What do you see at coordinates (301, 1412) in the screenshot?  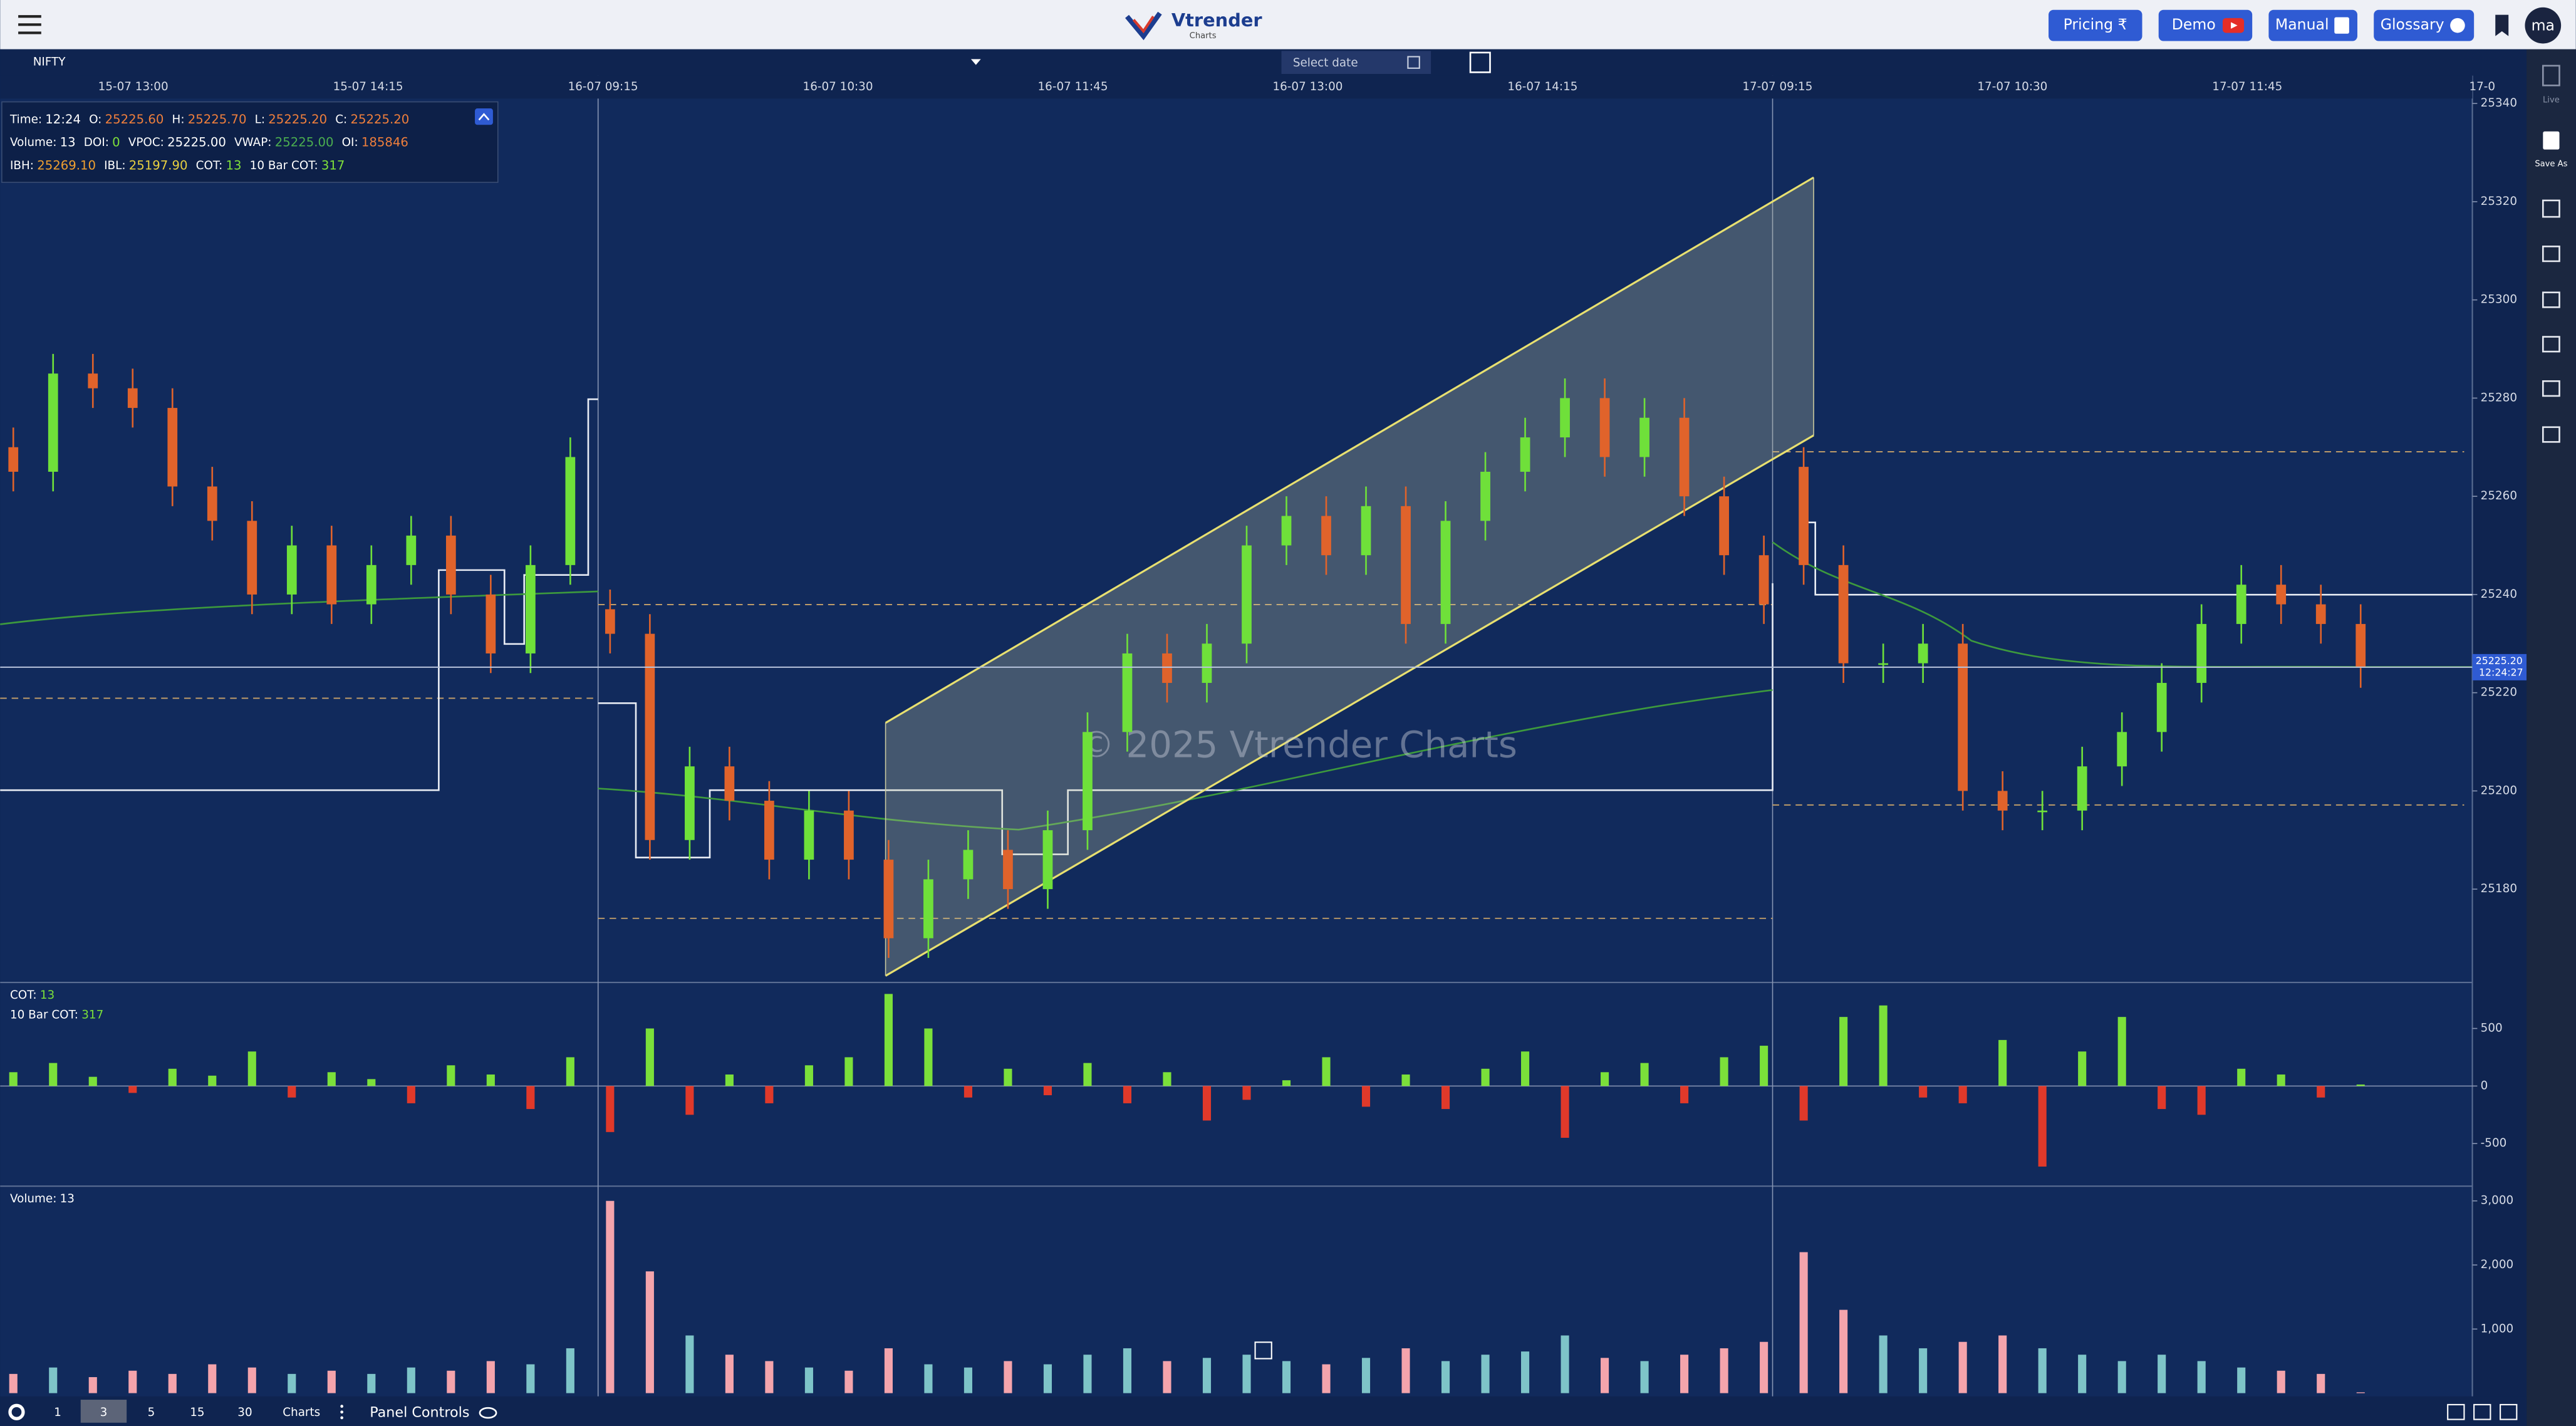 I see `charts-button: Charts` at bounding box center [301, 1412].